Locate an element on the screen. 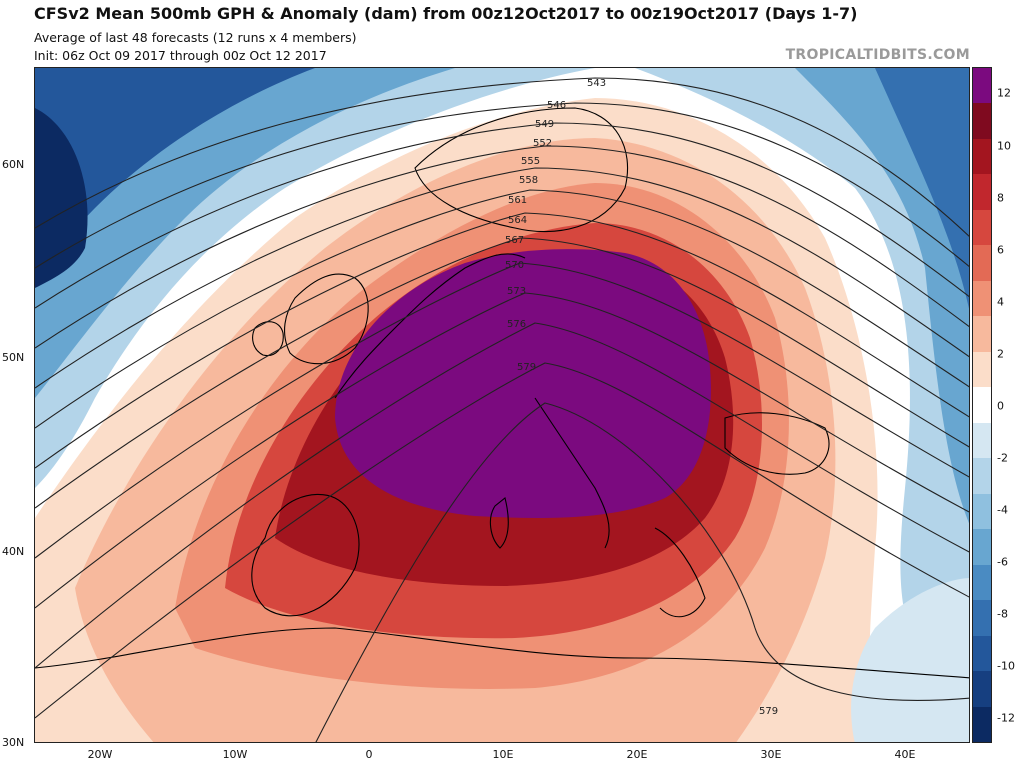 The height and width of the screenshot is (763, 1024). lon-label-0: 0 is located at coordinates (369, 754).